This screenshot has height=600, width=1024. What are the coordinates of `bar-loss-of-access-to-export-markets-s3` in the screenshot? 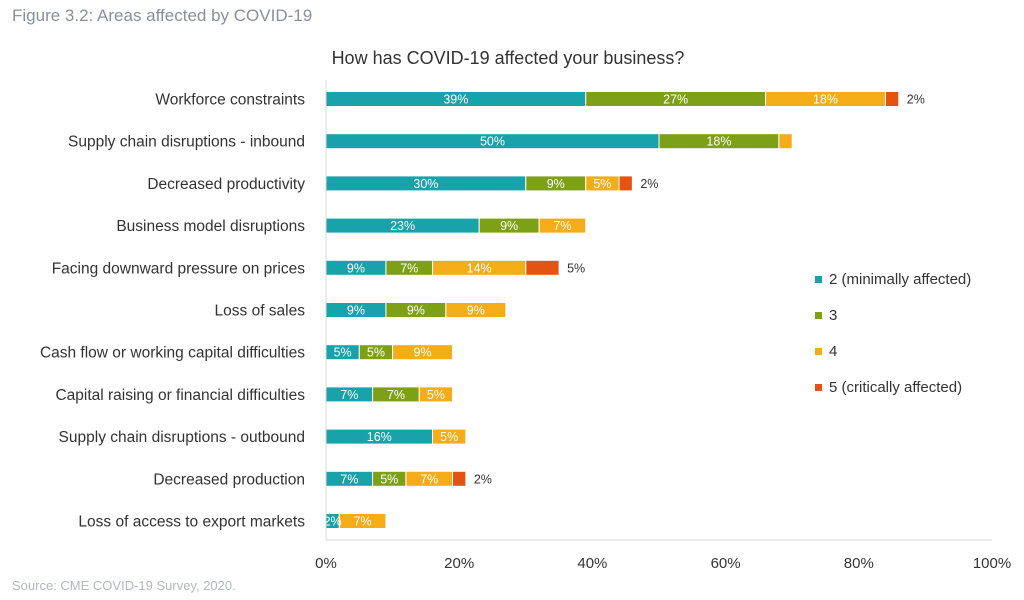 It's located at (362, 521).